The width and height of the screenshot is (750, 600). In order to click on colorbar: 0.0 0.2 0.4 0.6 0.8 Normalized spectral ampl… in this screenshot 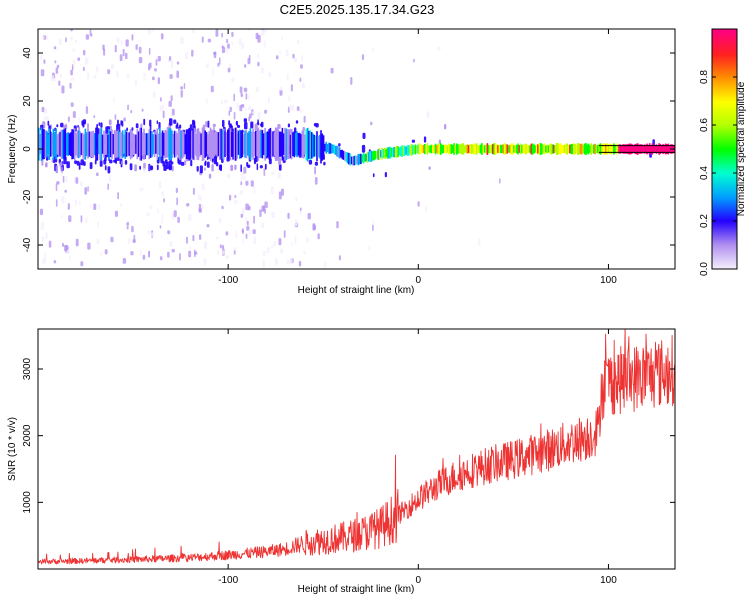, I will do `click(723, 152)`.